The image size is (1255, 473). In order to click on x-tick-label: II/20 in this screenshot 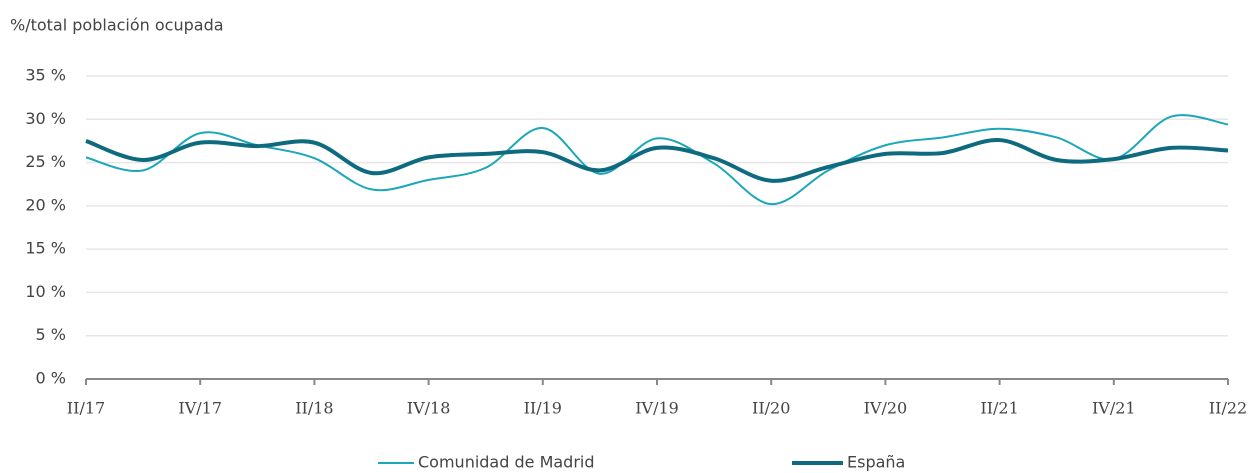, I will do `click(771, 408)`.